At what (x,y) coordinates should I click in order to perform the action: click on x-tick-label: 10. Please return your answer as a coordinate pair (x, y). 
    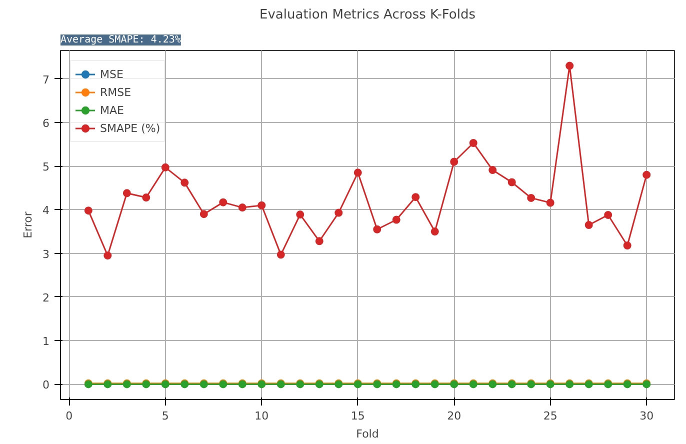
    Looking at the image, I should click on (261, 416).